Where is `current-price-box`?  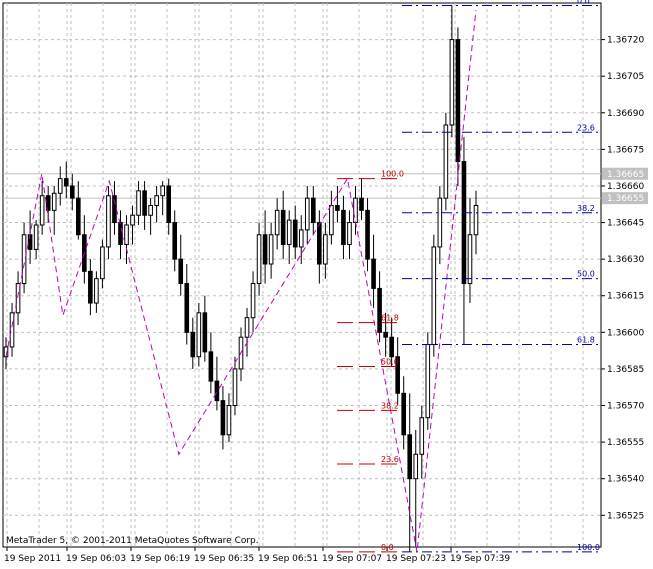 current-price-box is located at coordinates (625, 198).